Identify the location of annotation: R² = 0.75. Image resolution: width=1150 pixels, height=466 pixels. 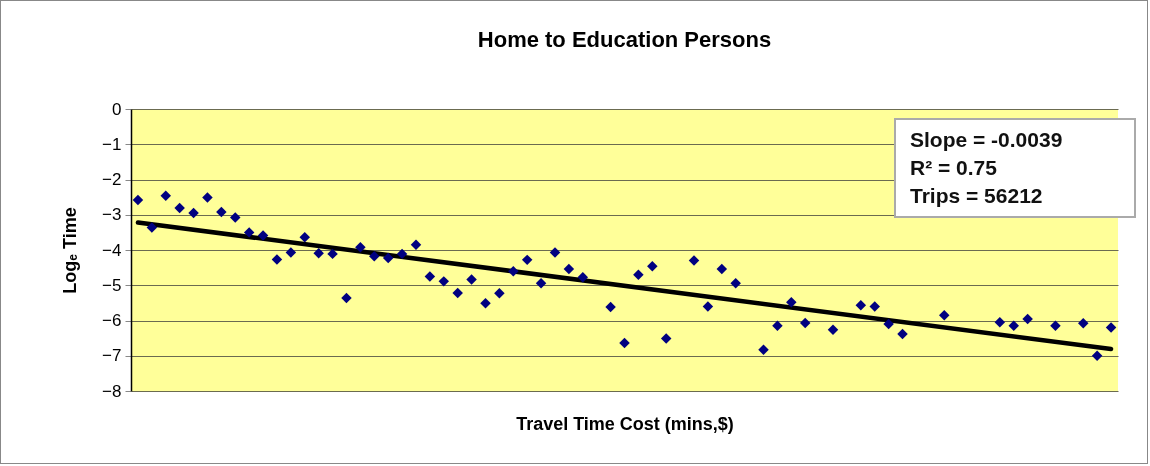
(954, 168).